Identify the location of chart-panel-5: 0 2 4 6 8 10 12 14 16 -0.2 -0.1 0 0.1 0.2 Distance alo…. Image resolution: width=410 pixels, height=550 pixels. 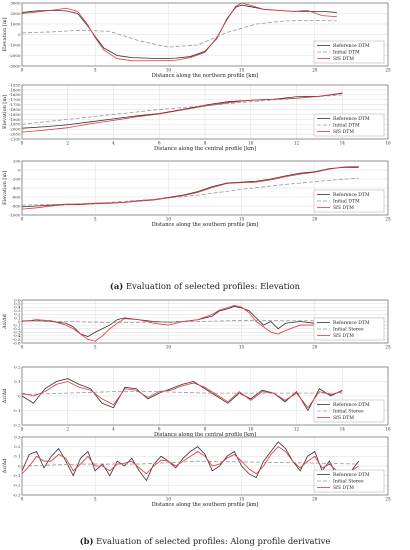
(196, 401).